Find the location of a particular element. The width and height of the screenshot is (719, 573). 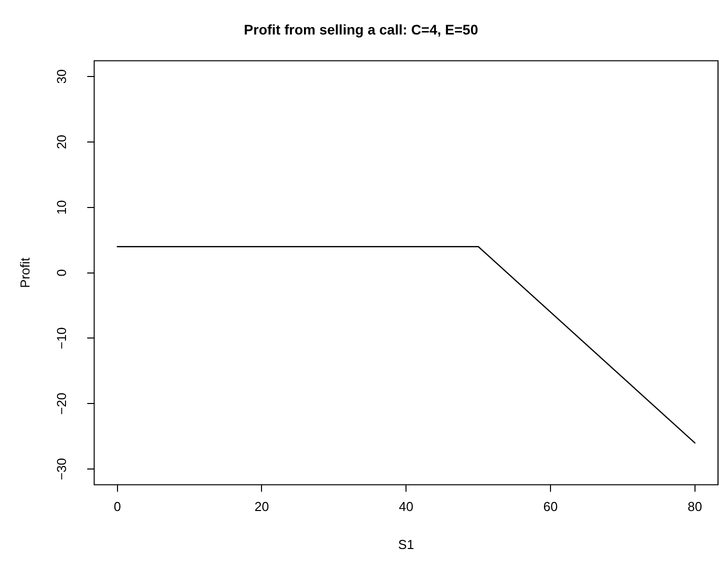

y-tick-label: 0 is located at coordinates (61, 272).